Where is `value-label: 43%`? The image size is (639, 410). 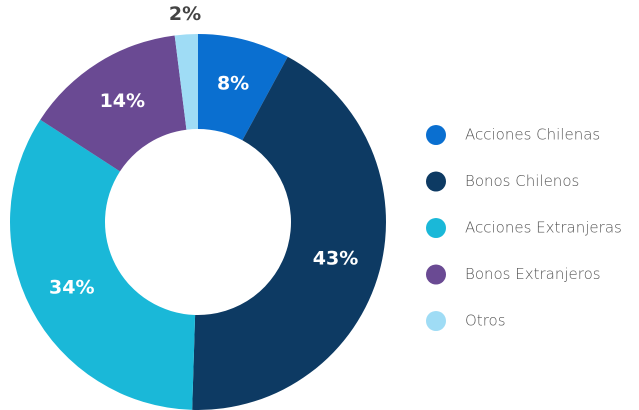 value-label: 43% is located at coordinates (335, 259).